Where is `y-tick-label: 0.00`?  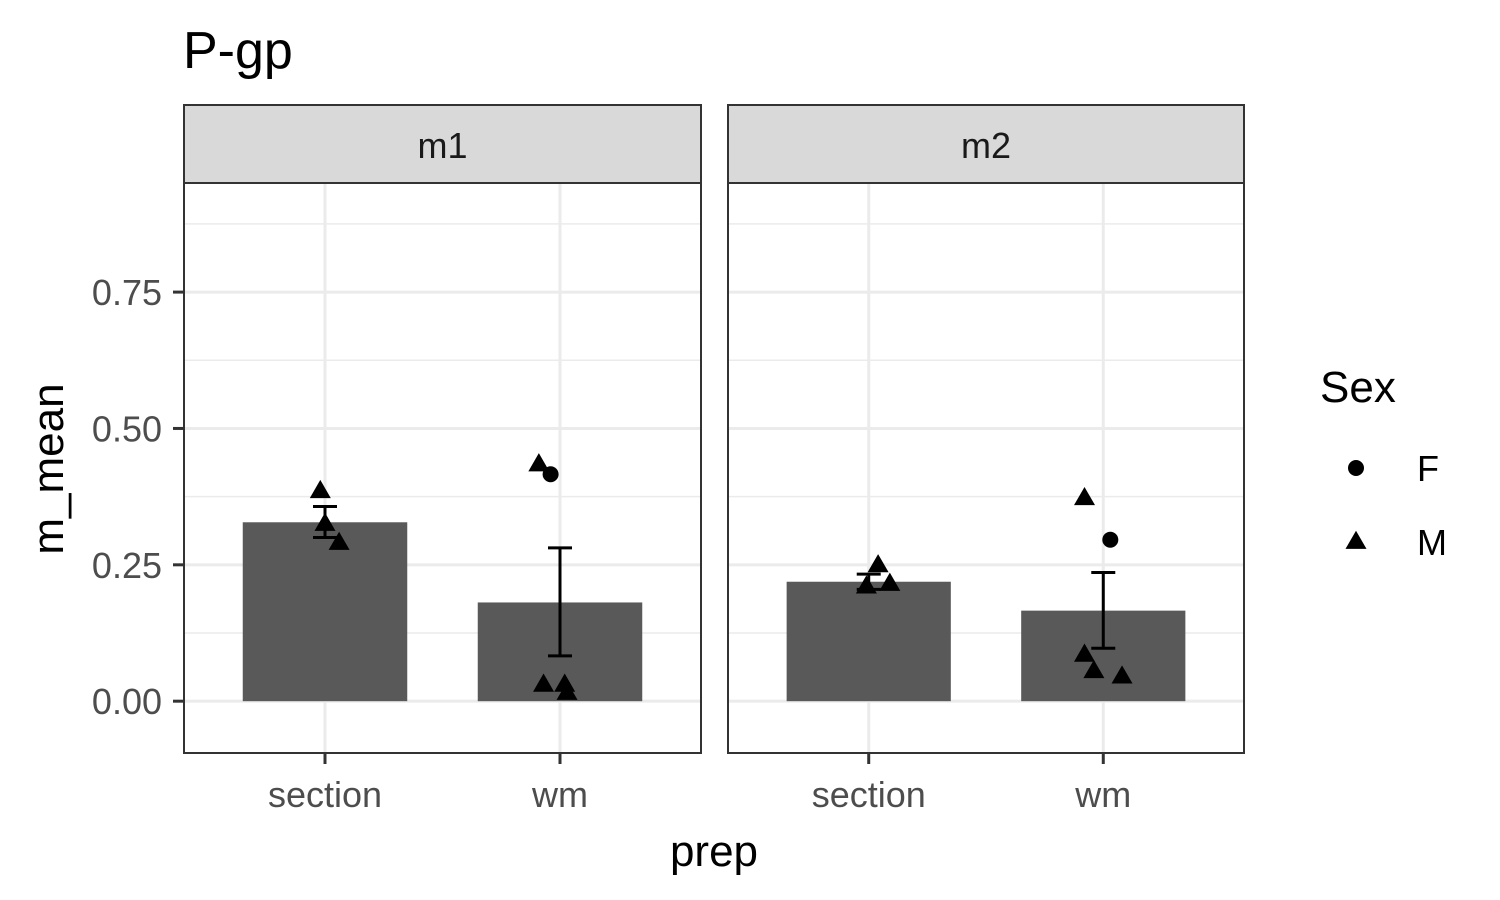 y-tick-label: 0.00 is located at coordinates (127, 701).